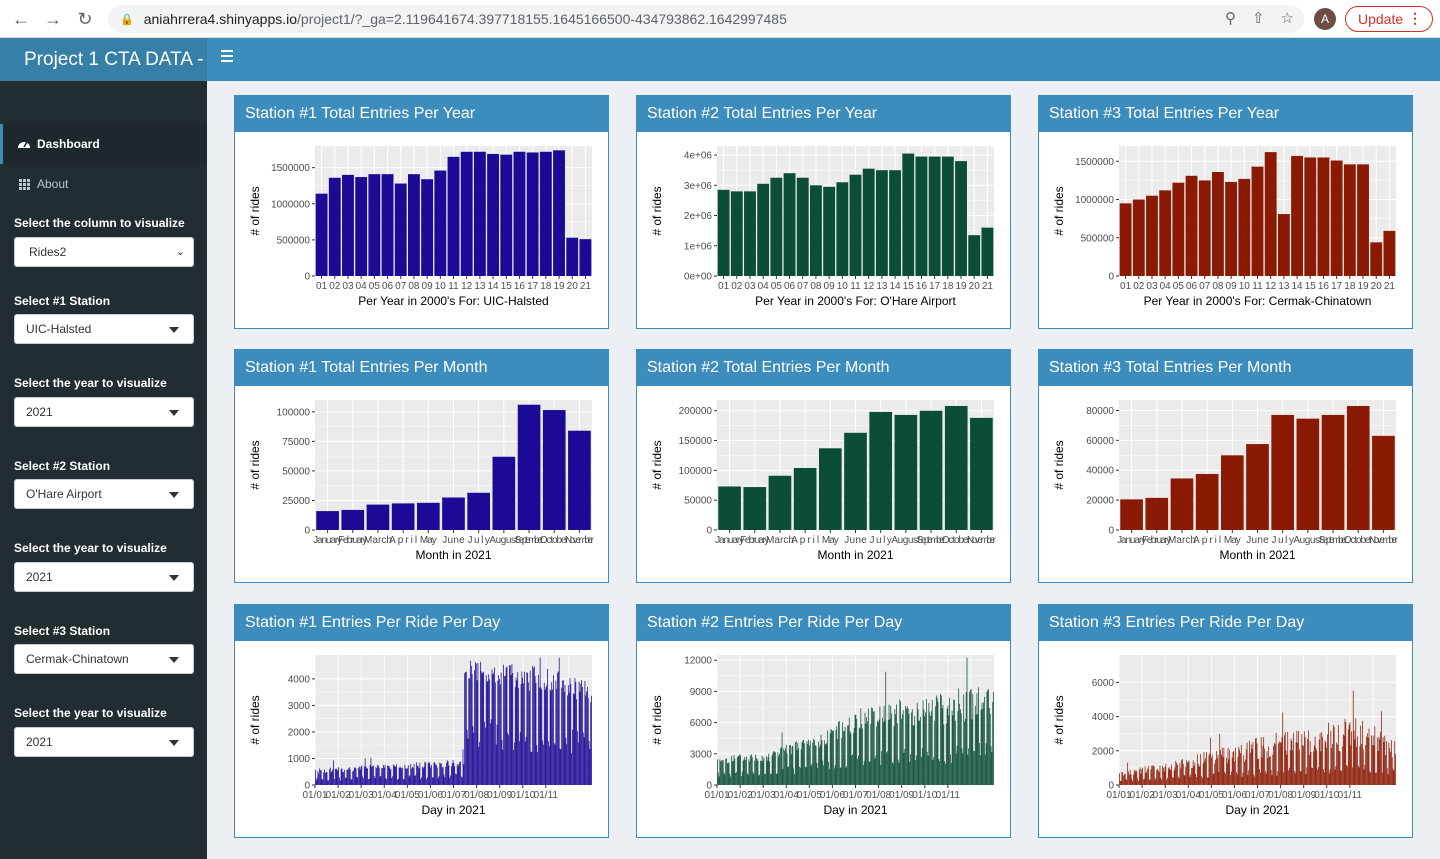  I want to click on sidebar-item-dashboard: Dashboard, so click(103, 144).